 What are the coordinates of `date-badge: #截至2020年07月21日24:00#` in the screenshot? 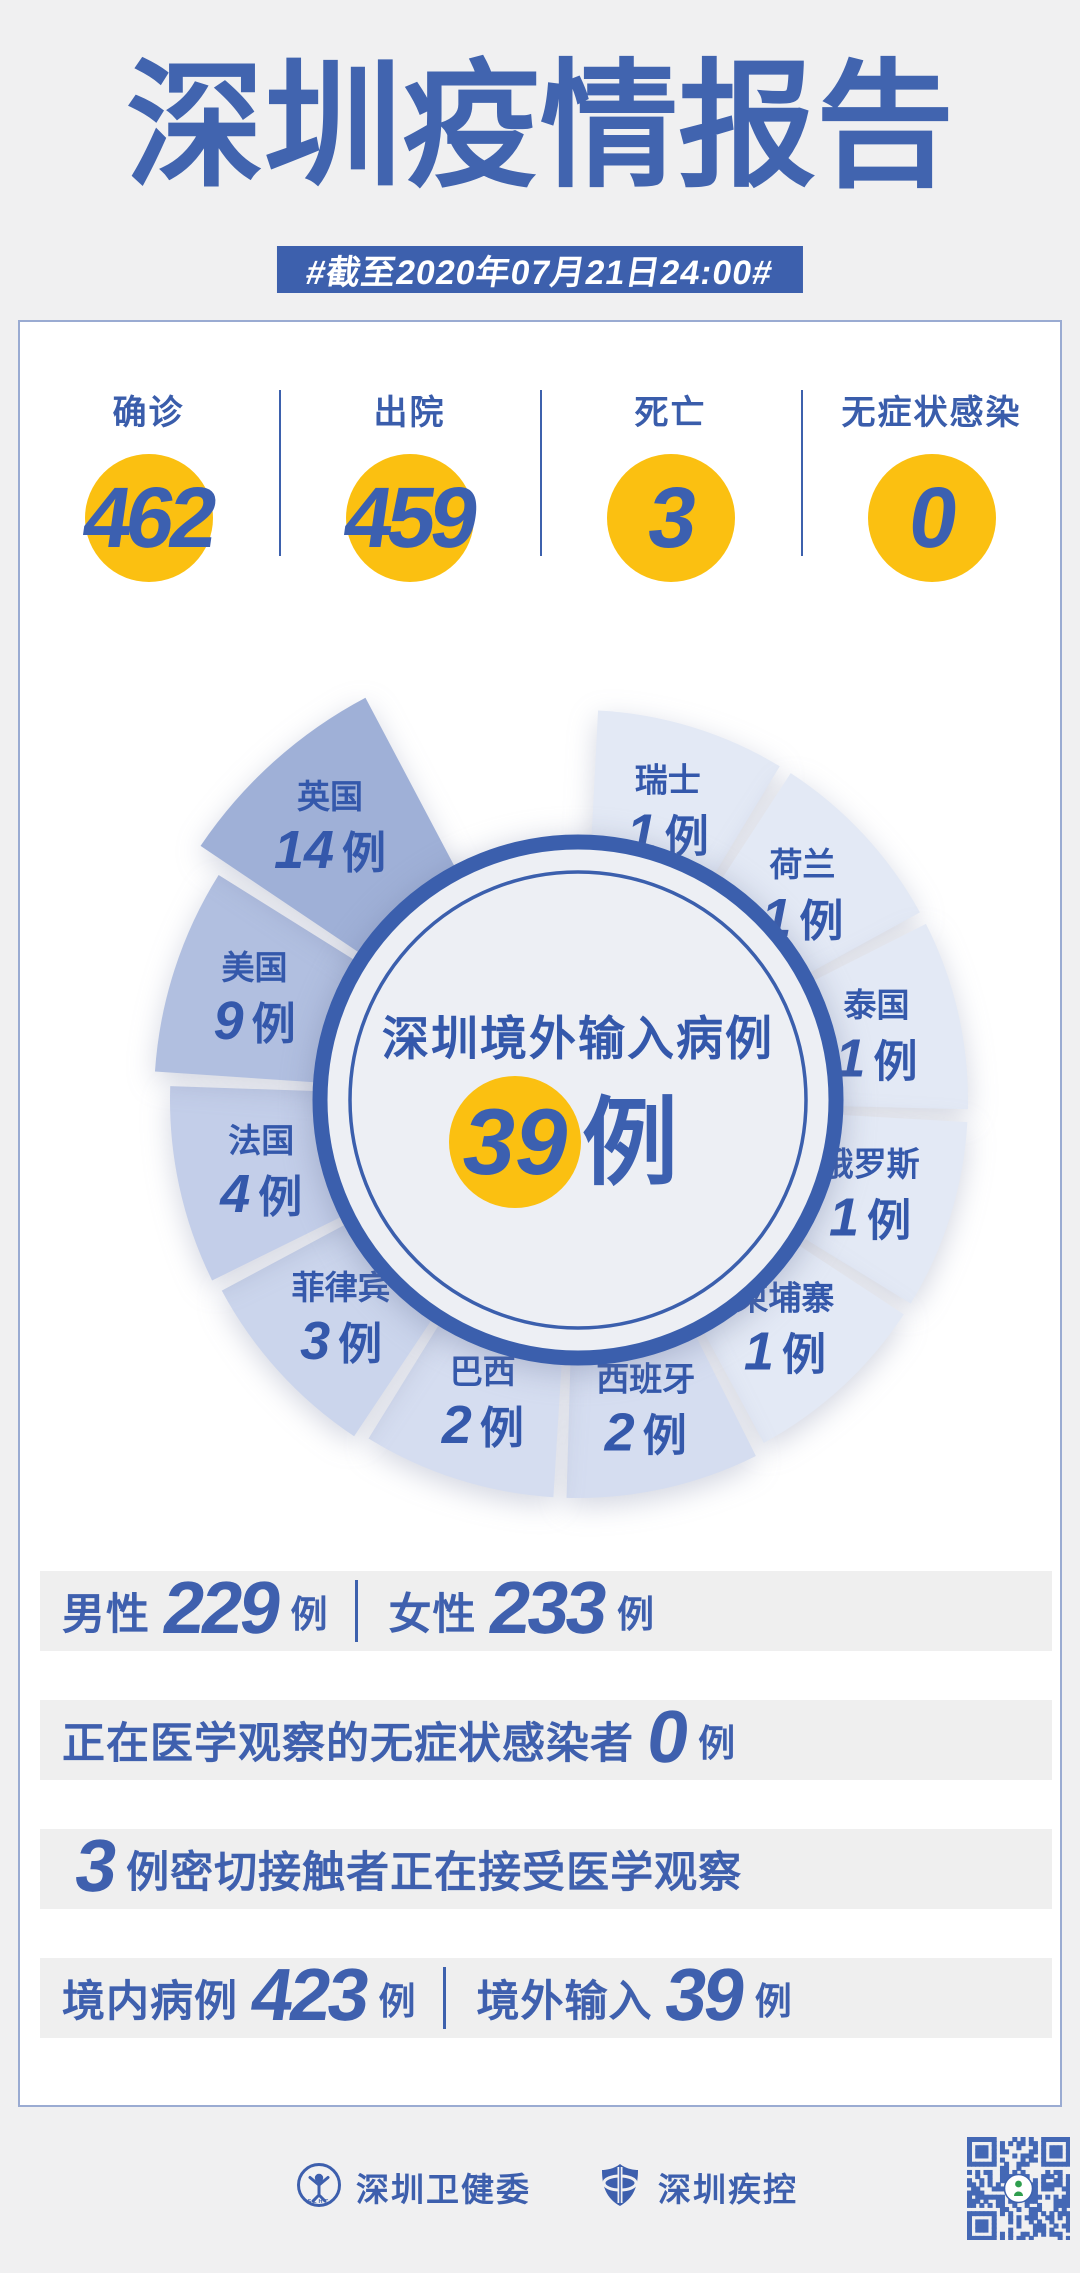 It's located at (540, 269).